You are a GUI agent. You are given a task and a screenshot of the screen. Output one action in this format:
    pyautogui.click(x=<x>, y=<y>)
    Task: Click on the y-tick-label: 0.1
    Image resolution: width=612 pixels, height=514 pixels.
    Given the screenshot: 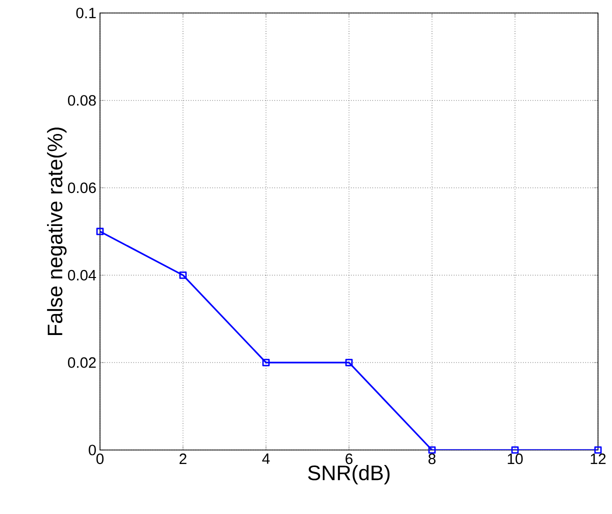 What is the action you would take?
    pyautogui.click(x=86, y=13)
    